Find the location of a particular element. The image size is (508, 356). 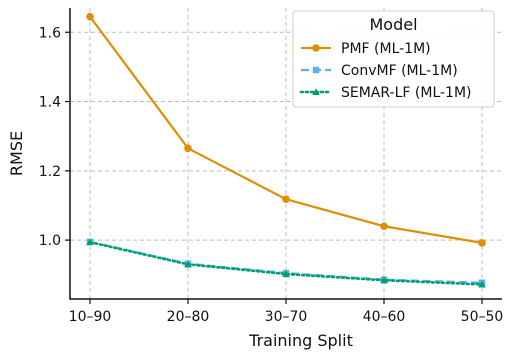

legend-label: SEMAR-LF (ML-1M) is located at coordinates (406, 93).